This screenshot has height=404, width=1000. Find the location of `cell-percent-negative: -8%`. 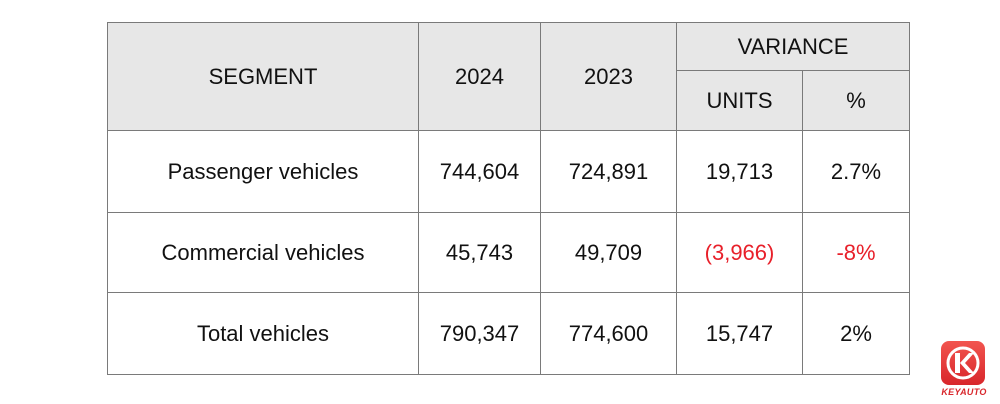

cell-percent-negative: -8% is located at coordinates (856, 252).